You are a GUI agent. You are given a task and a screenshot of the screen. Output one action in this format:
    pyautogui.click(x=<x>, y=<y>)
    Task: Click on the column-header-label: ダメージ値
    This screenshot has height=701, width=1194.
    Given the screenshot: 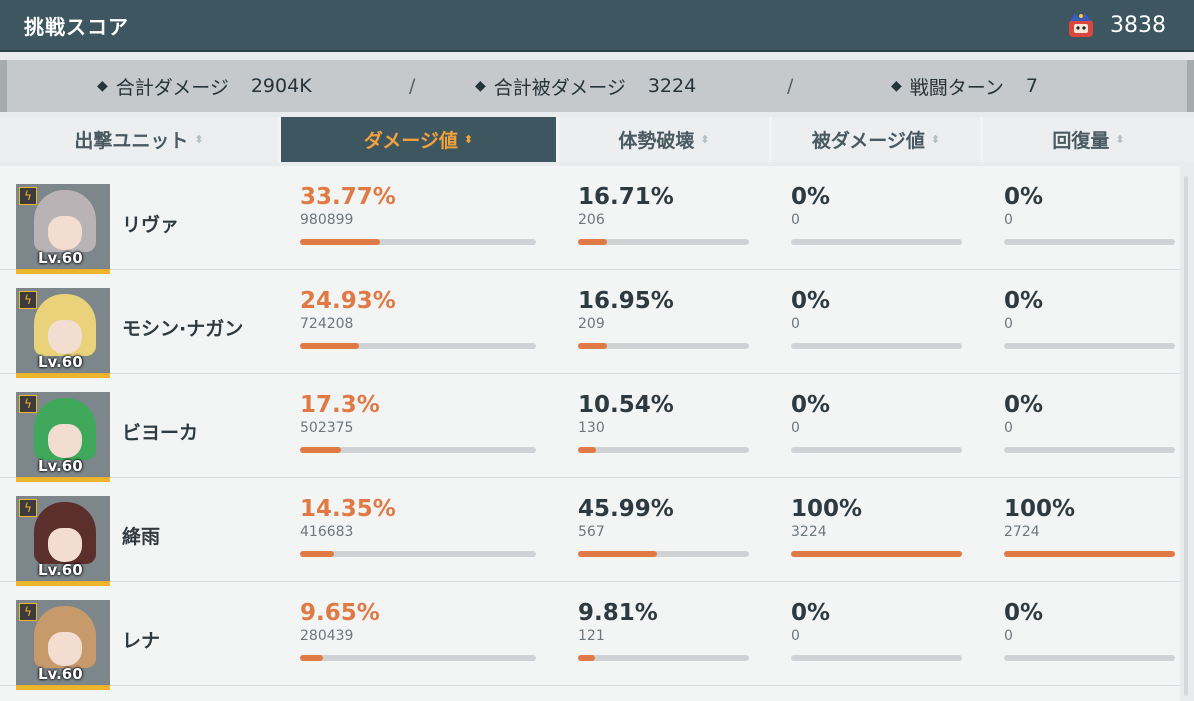 What is the action you would take?
    pyautogui.click(x=410, y=141)
    